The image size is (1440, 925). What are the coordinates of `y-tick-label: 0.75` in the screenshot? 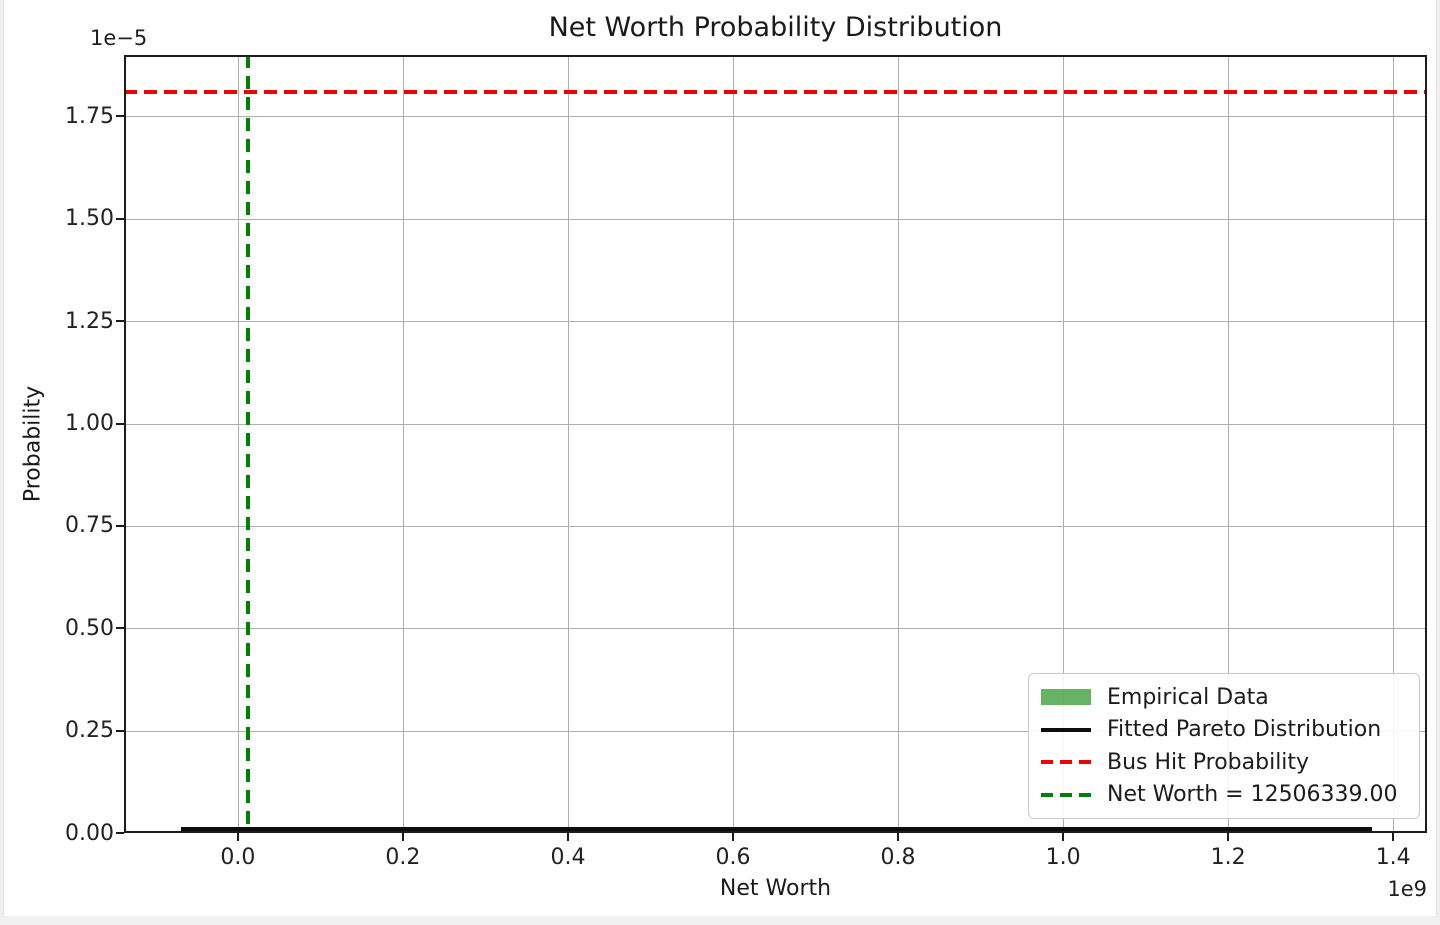 It's located at (89, 526).